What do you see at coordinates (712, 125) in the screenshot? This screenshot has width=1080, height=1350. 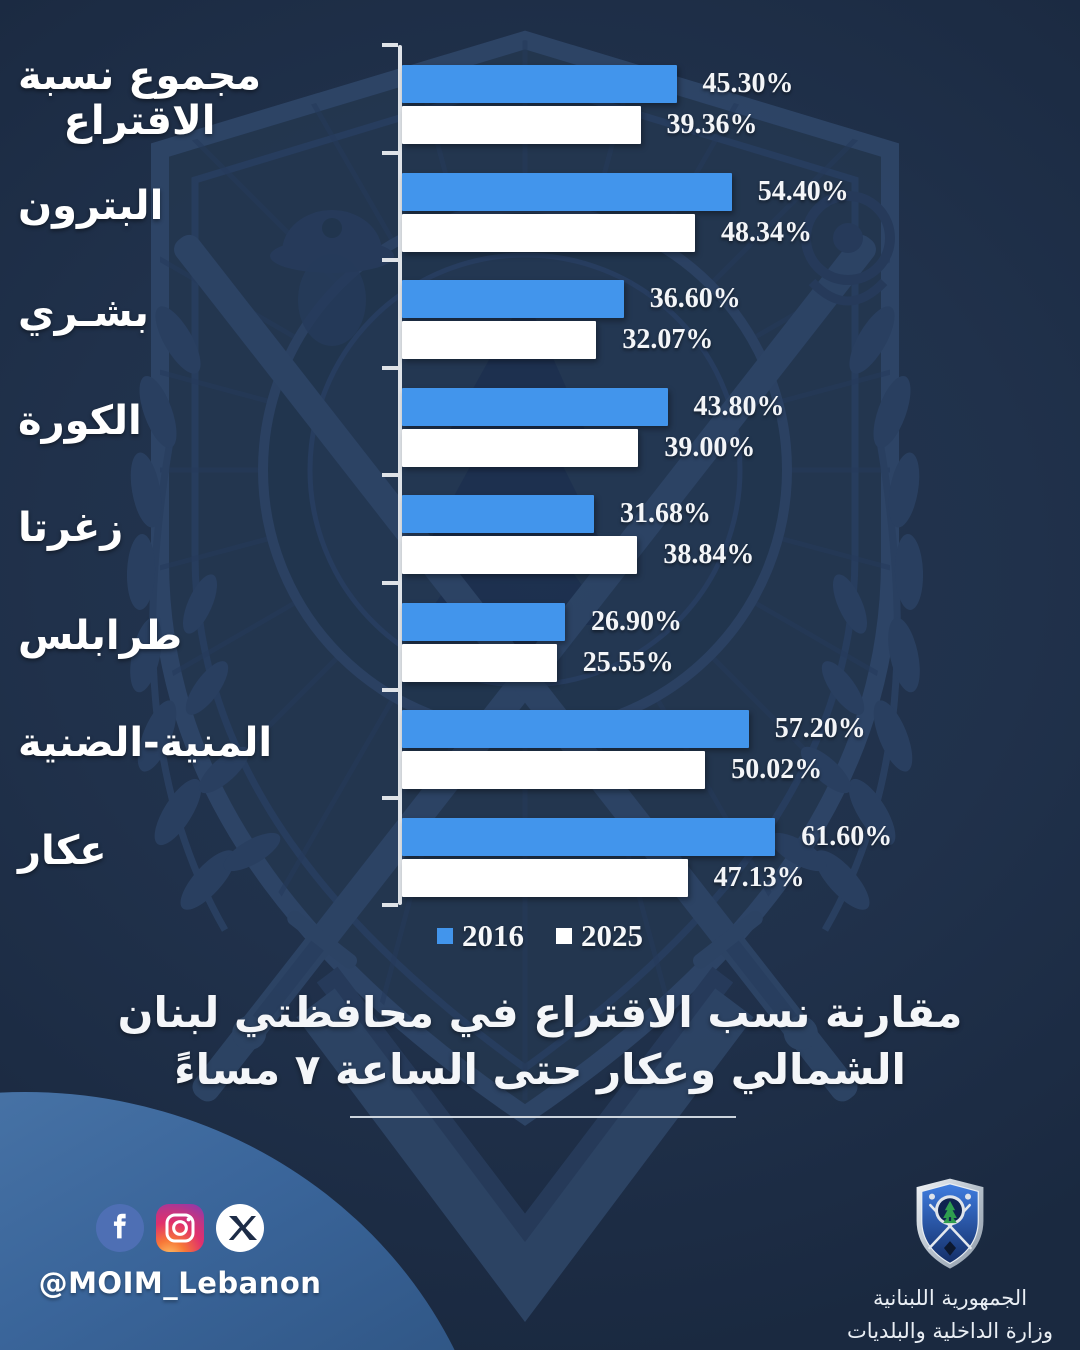 I see `bar-value-label: 39.36%` at bounding box center [712, 125].